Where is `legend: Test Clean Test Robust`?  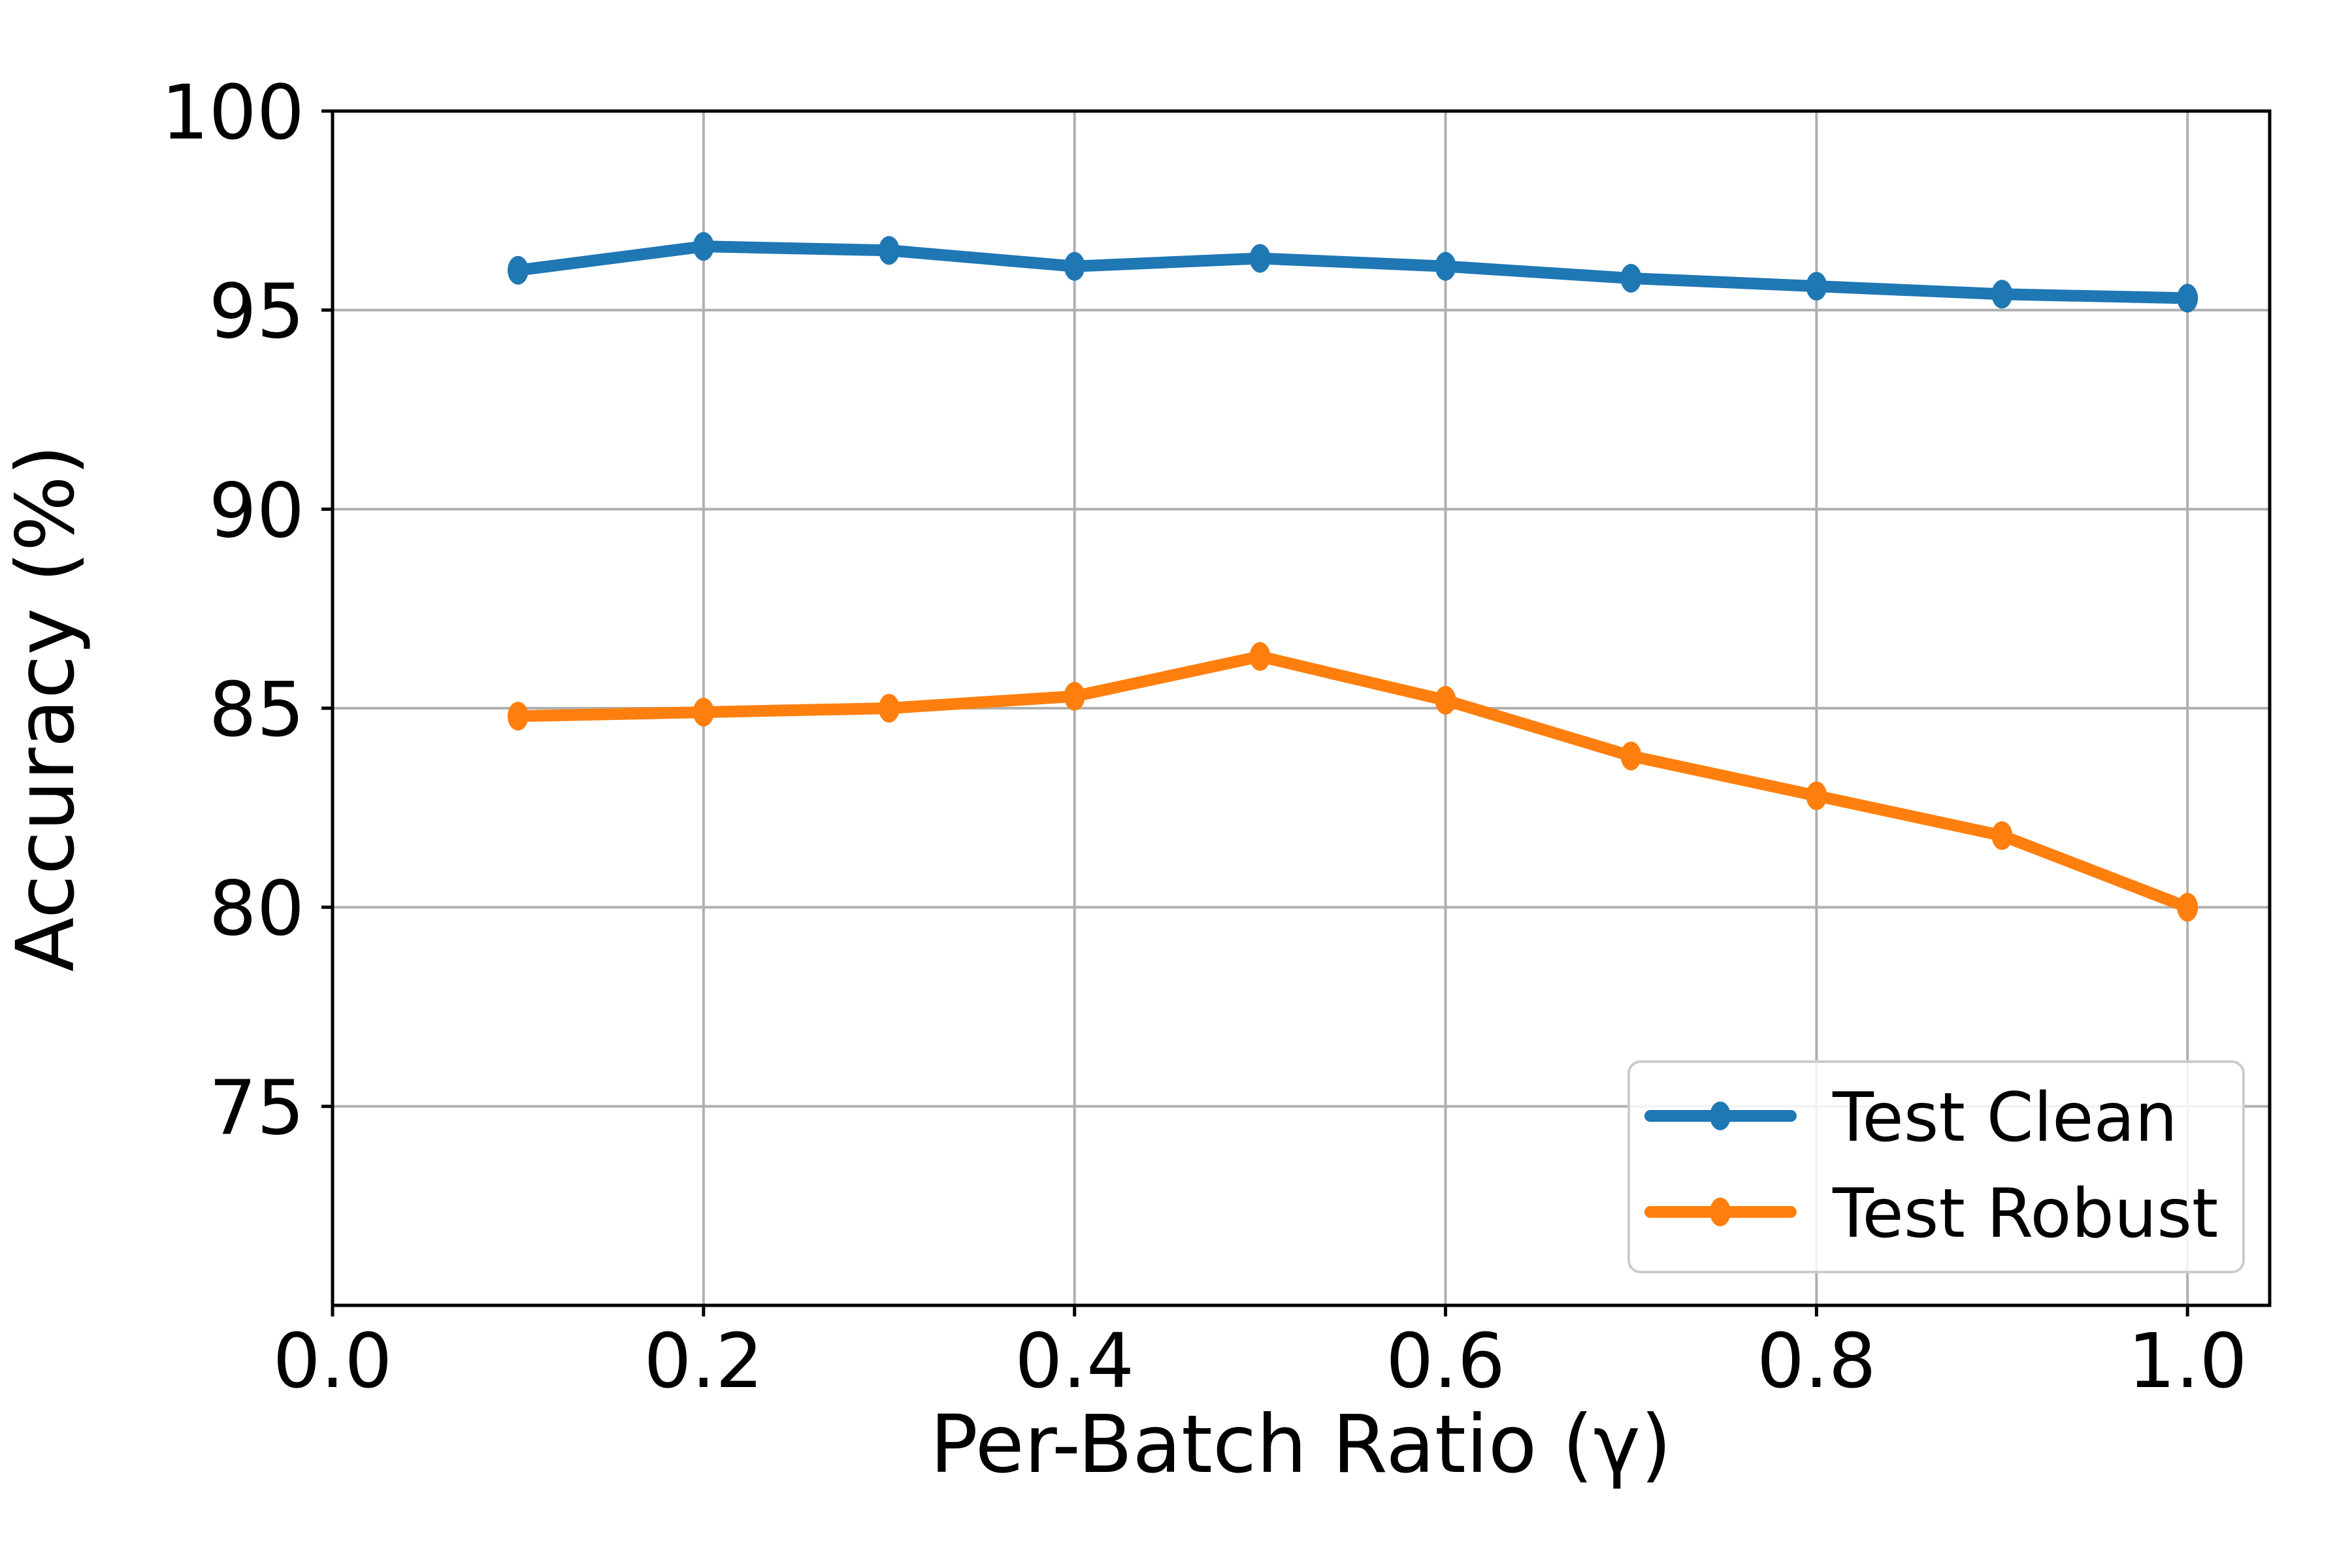 legend: Test Clean Test Robust is located at coordinates (1936, 1166).